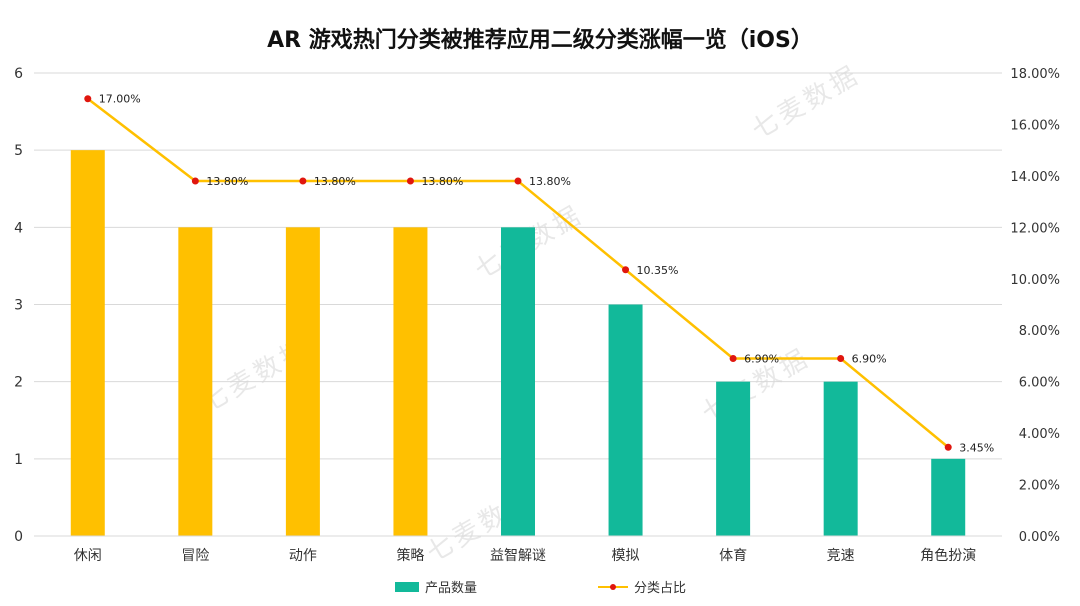  What do you see at coordinates (976, 447) in the screenshot?
I see `data-label: 3.45%` at bounding box center [976, 447].